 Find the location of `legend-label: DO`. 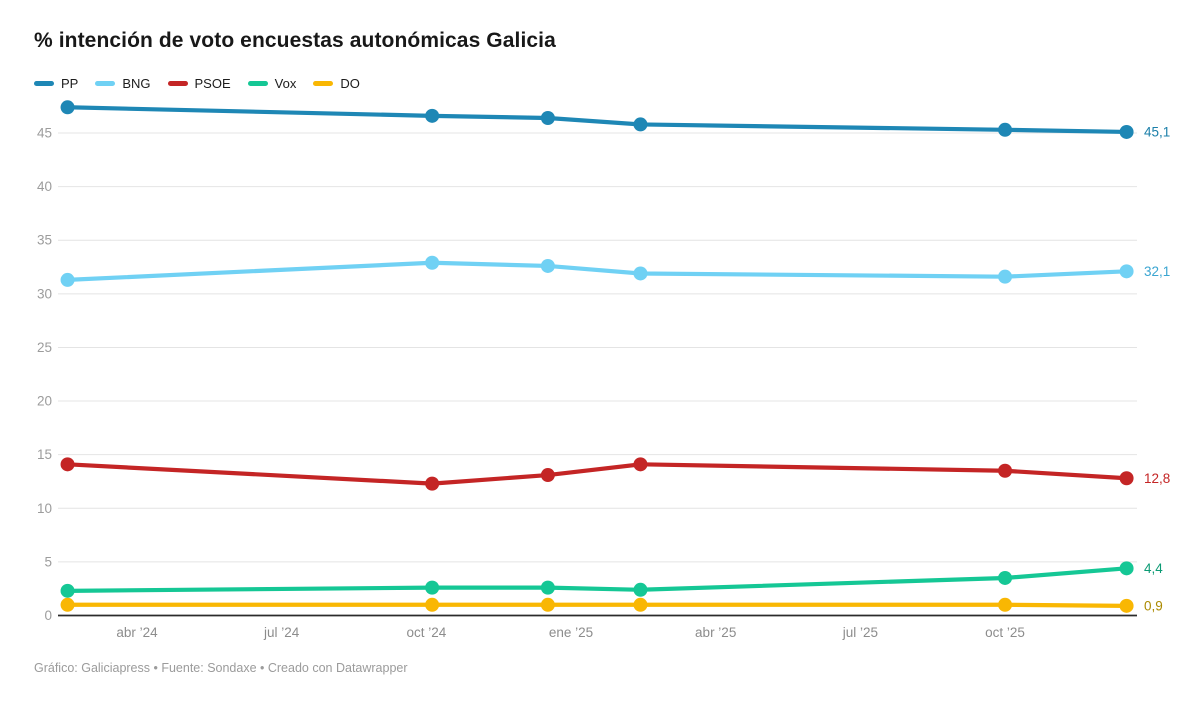

legend-label: DO is located at coordinates (350, 83).